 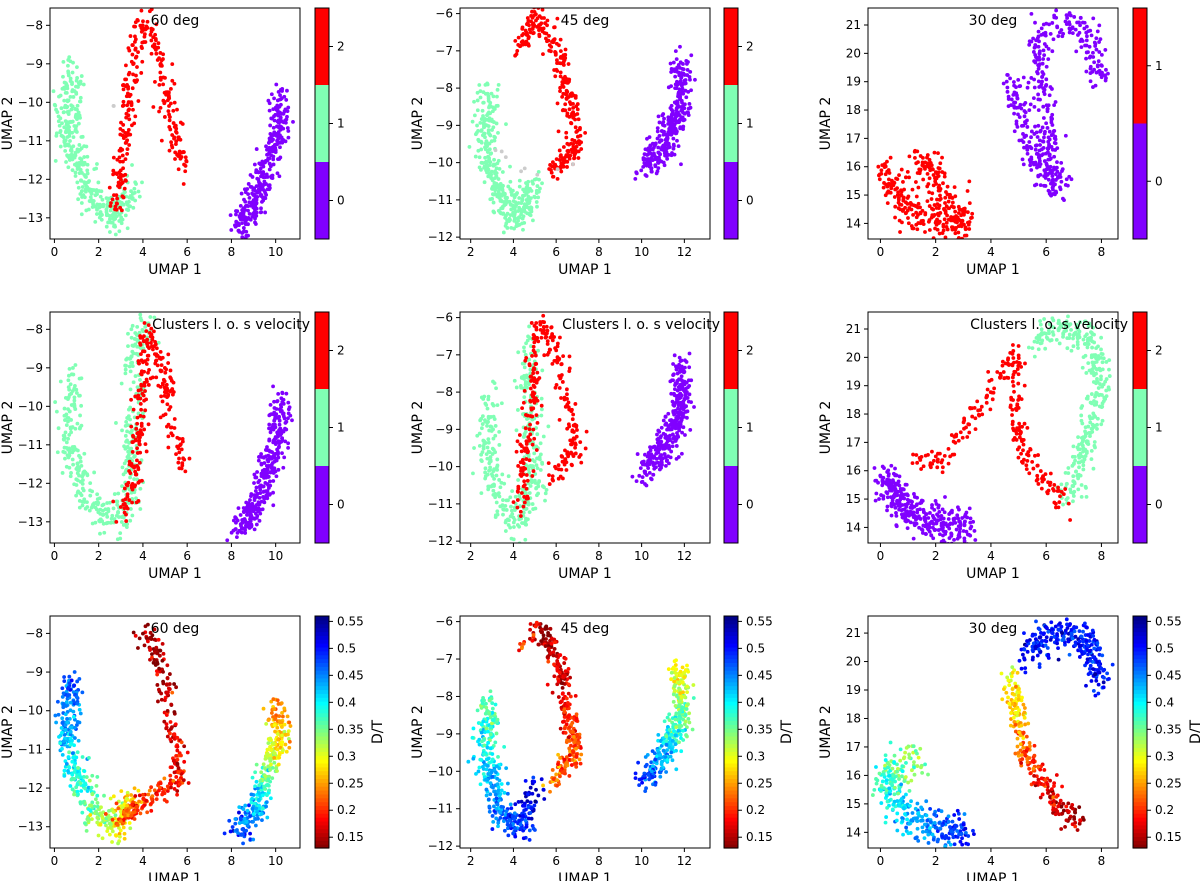 I want to click on x-tick-label: 0, so click(x=55, y=252).